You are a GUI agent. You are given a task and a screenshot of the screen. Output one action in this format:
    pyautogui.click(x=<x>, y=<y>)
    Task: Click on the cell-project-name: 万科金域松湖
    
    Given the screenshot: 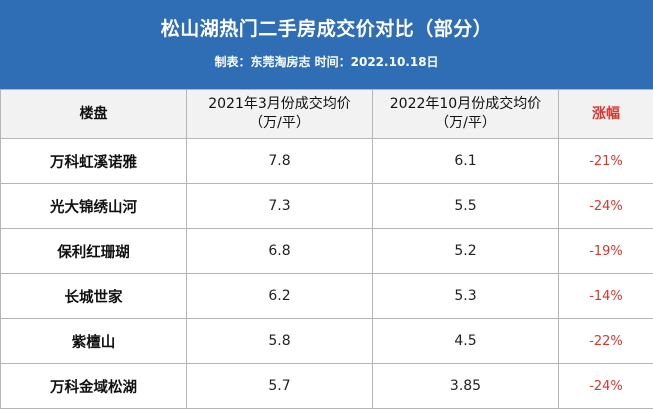 What is the action you would take?
    pyautogui.click(x=94, y=386)
    